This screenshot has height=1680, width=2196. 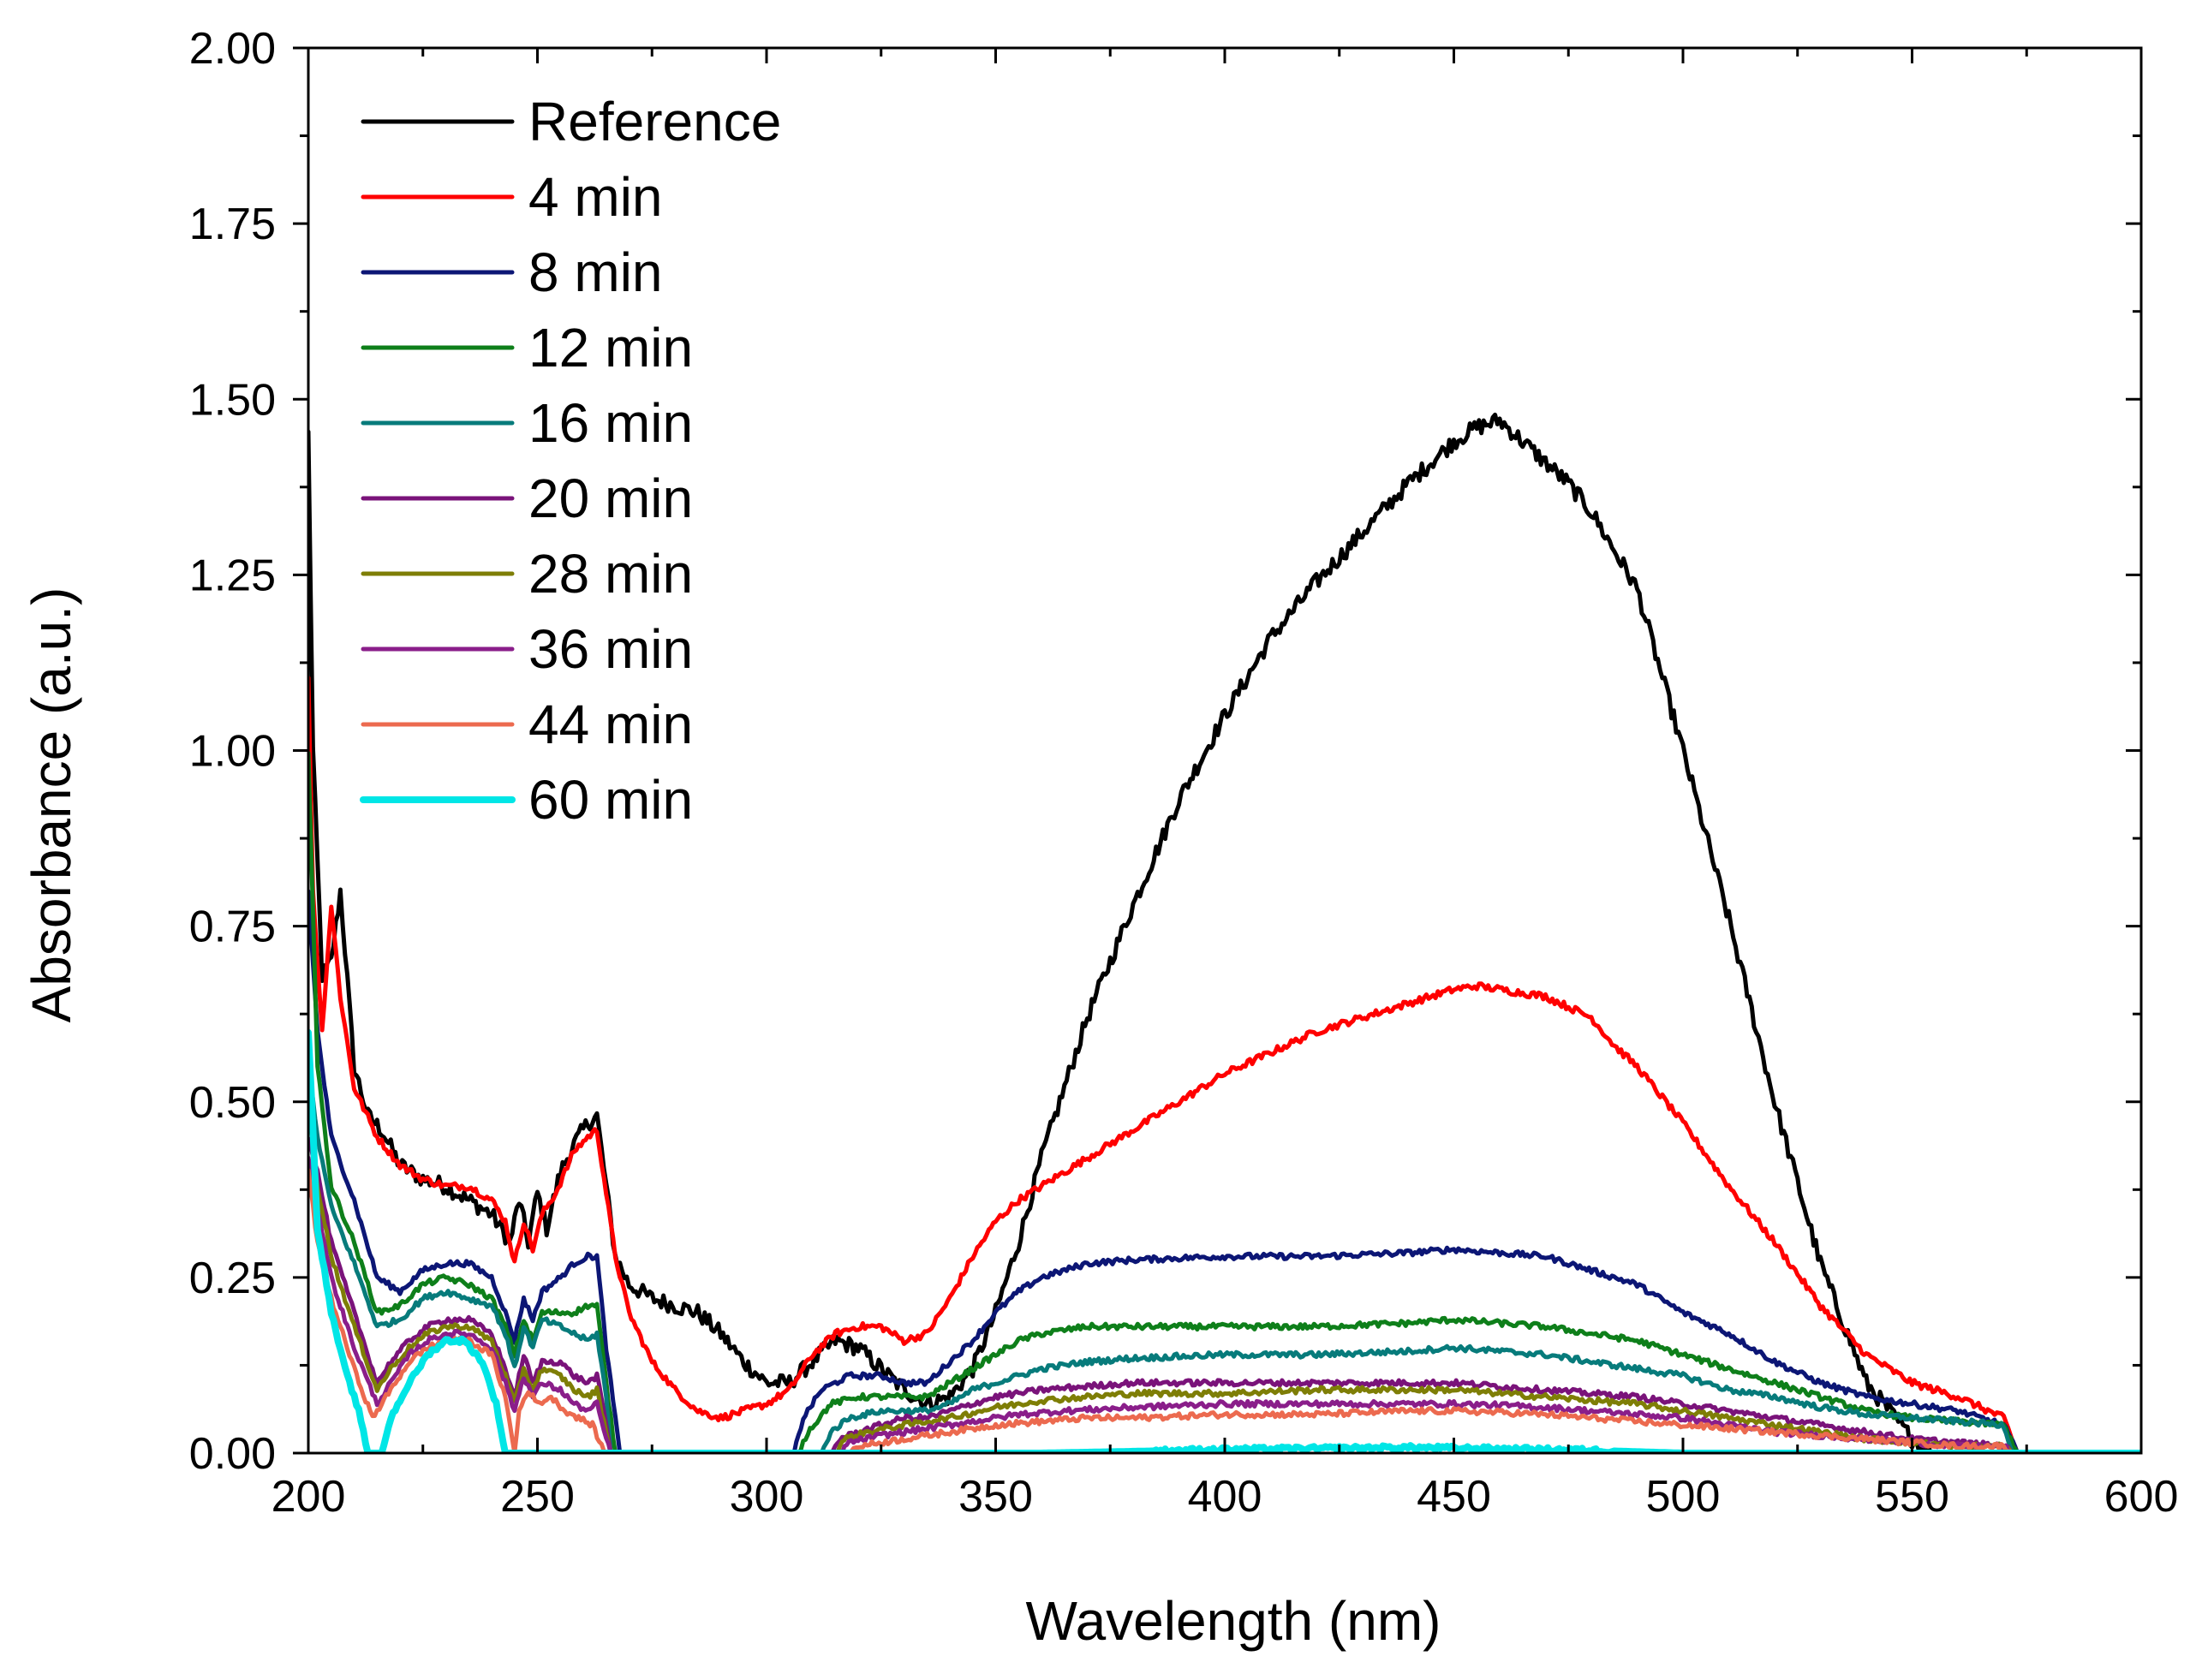 What do you see at coordinates (610, 574) in the screenshot?
I see `legend-label-28-min: 28 min` at bounding box center [610, 574].